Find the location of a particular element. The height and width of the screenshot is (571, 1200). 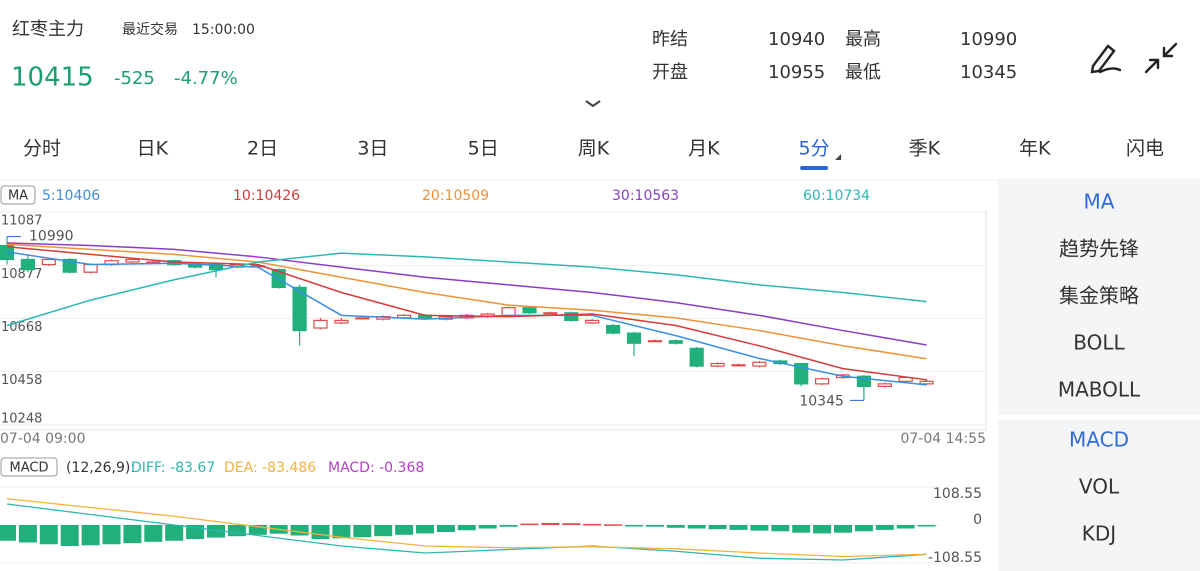

last-price: 10415 is located at coordinates (52, 78).